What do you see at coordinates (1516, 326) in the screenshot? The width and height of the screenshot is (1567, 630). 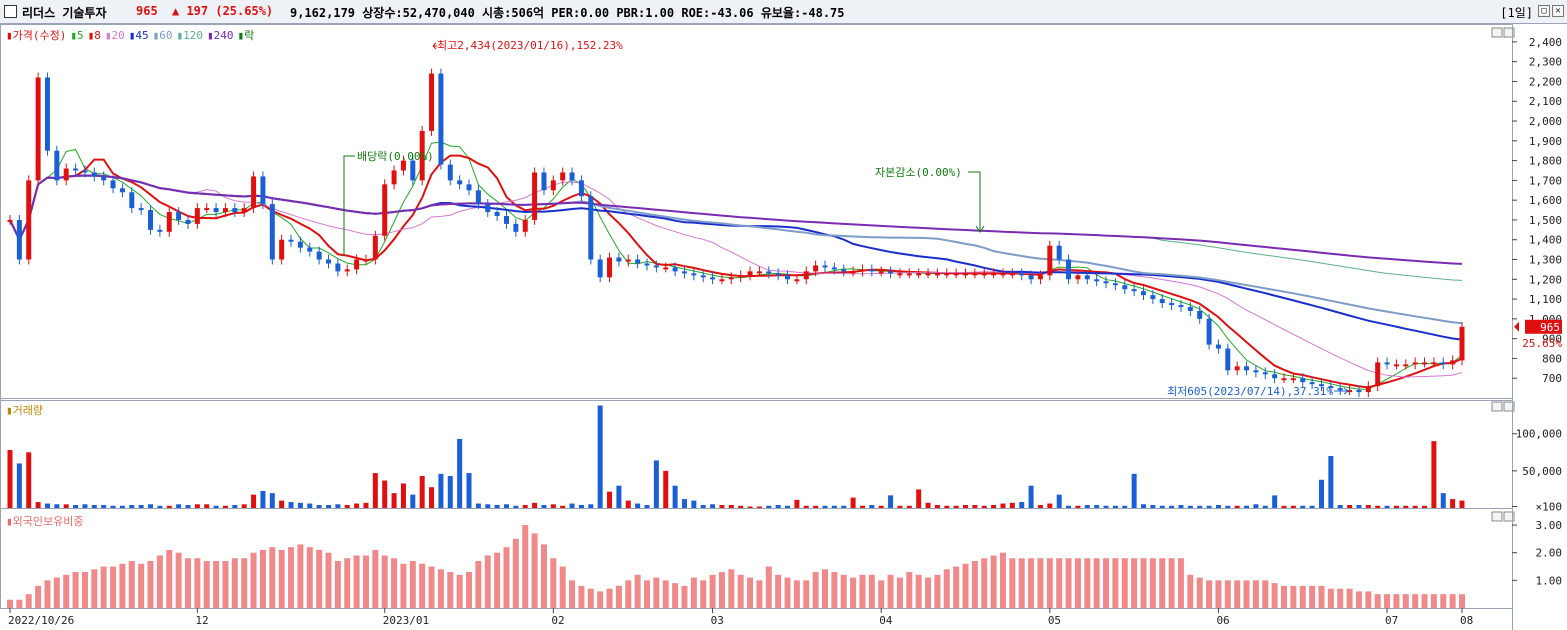 I see `price-marker-icon` at bounding box center [1516, 326].